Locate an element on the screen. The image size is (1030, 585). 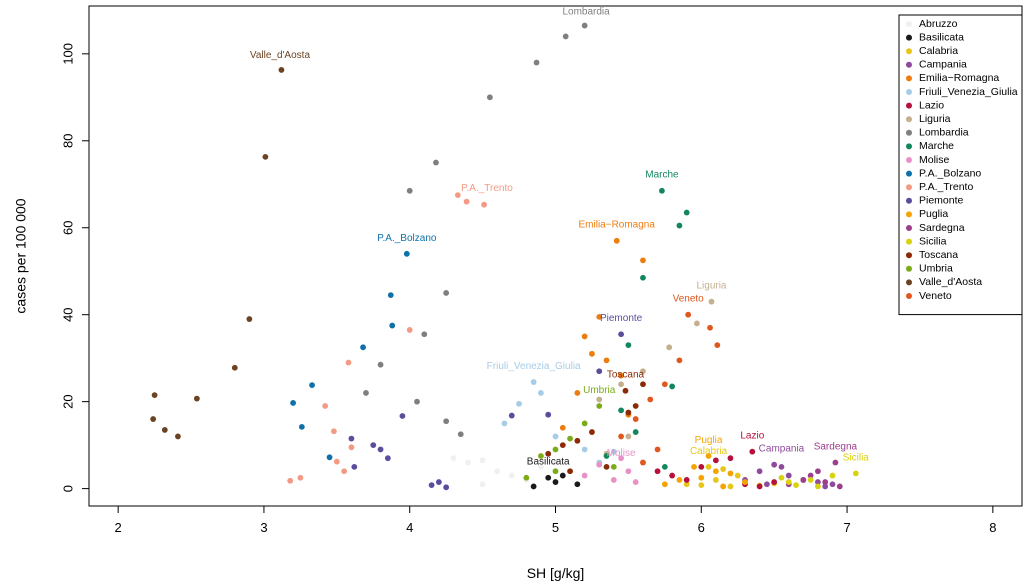
point-label-piemonte: Piemonte is located at coordinates (621, 318).